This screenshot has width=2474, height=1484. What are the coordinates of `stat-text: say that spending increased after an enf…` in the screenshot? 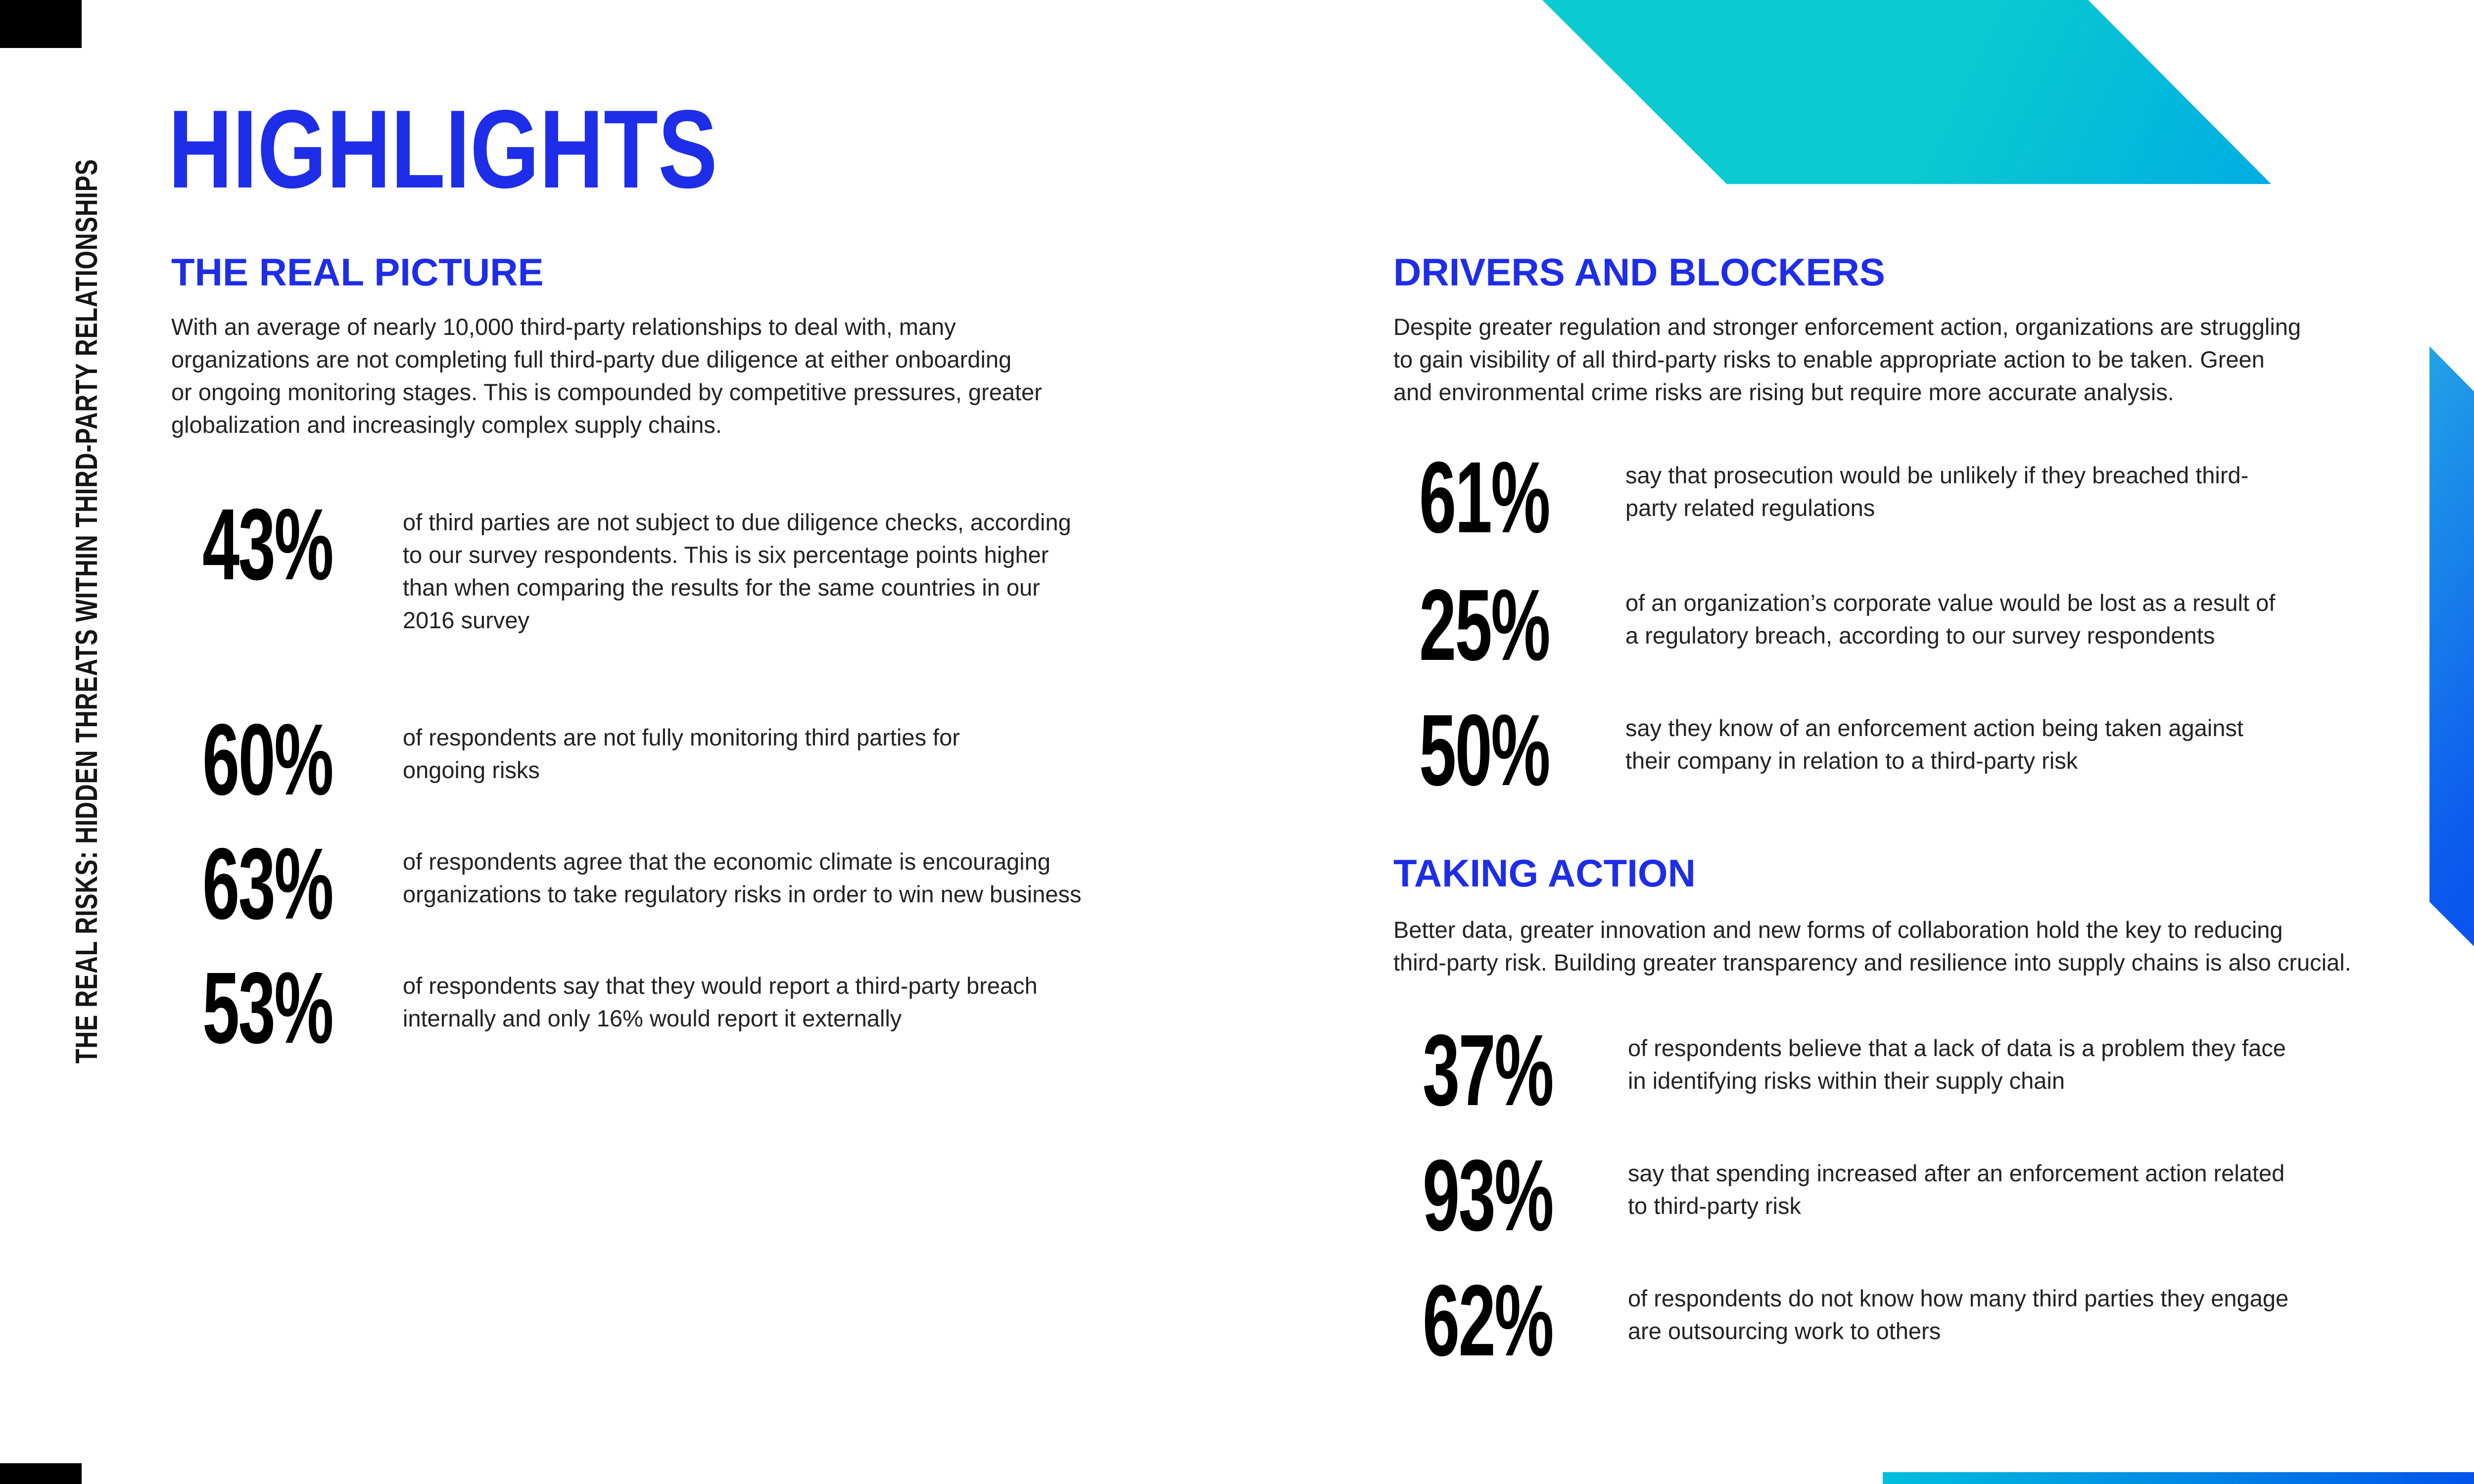 It's located at (1957, 1189).